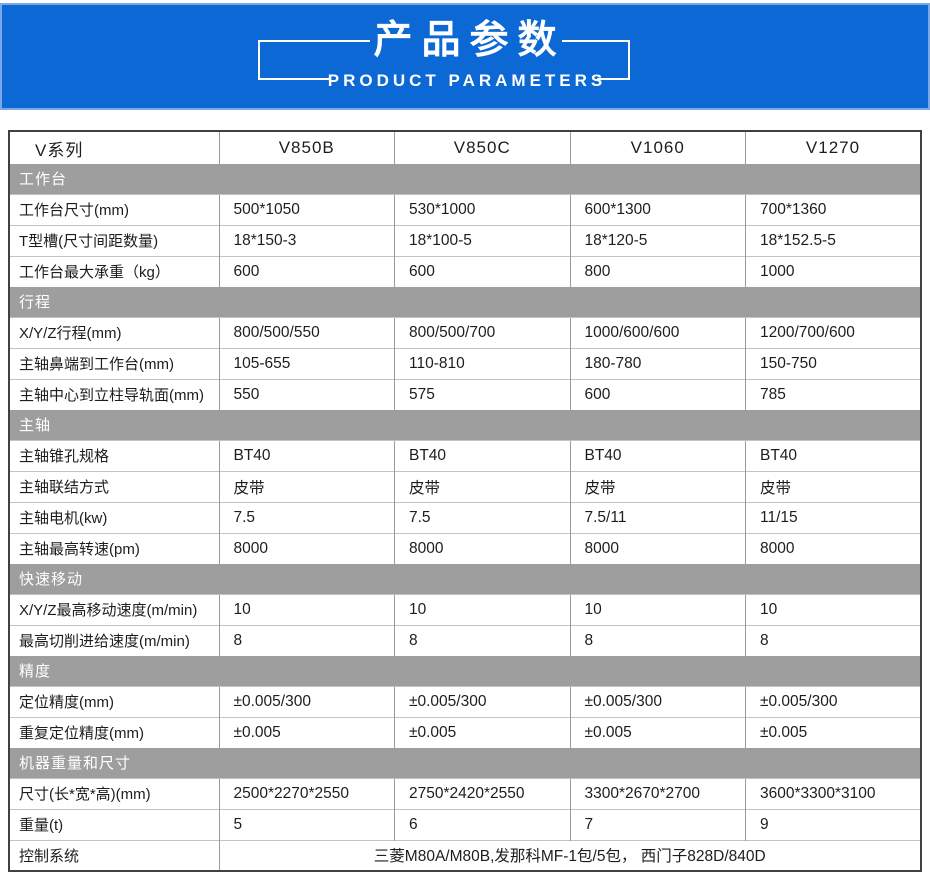 This screenshot has height=893, width=930. Describe the element at coordinates (314, 41) in the screenshot. I see `title-bracket-left-top-line` at that location.